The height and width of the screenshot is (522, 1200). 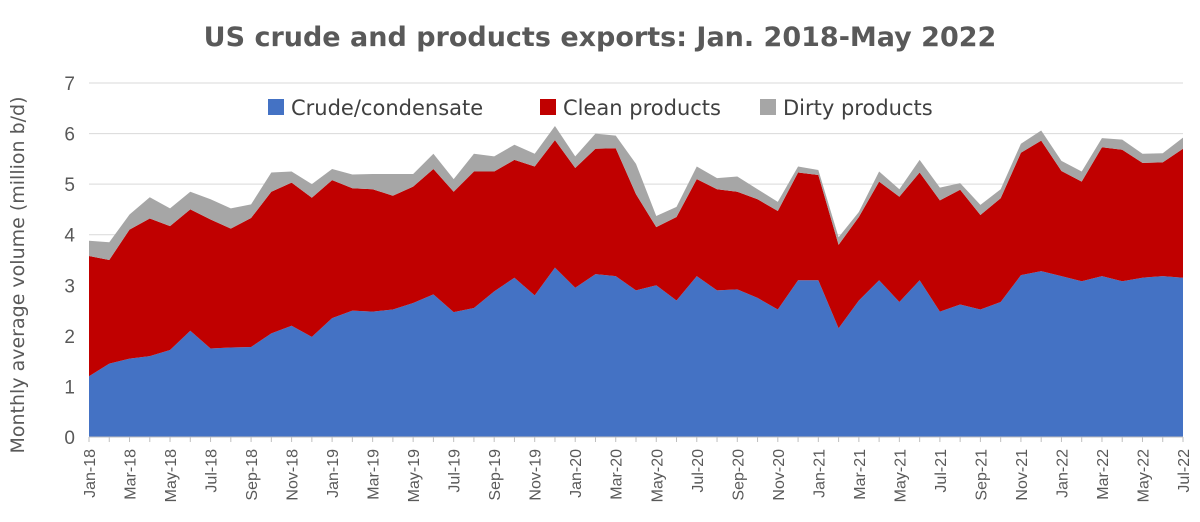 I want to click on x-tick-label: Jan-18, so click(x=90, y=473).